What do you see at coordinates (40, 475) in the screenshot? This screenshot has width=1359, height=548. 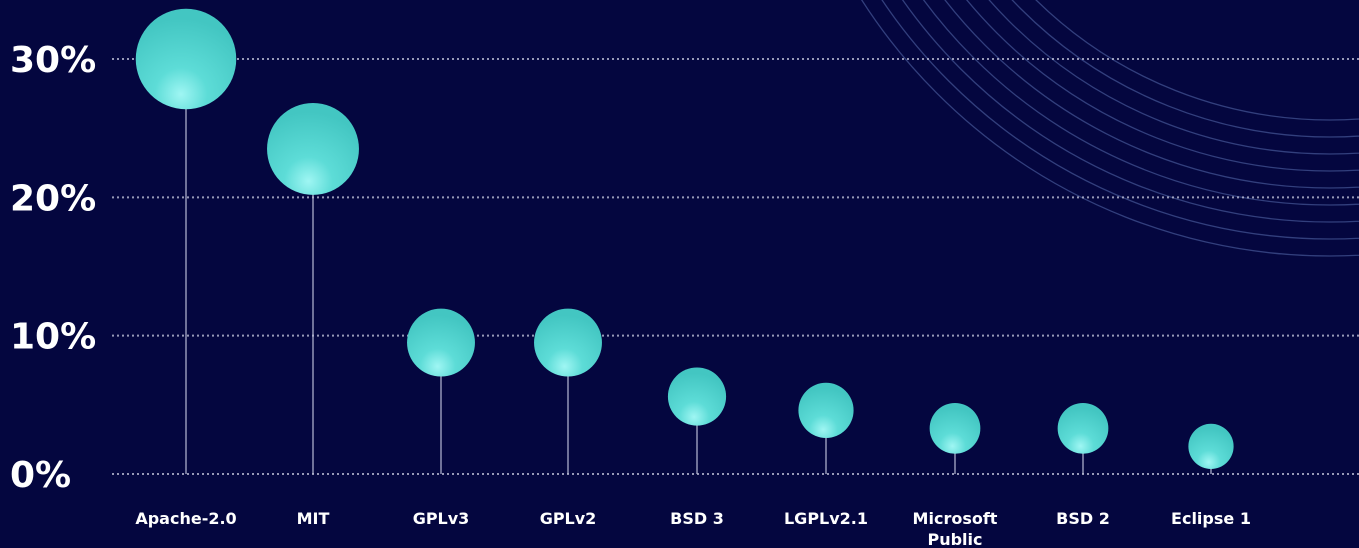 I see `y-tick-label: 0%` at bounding box center [40, 475].